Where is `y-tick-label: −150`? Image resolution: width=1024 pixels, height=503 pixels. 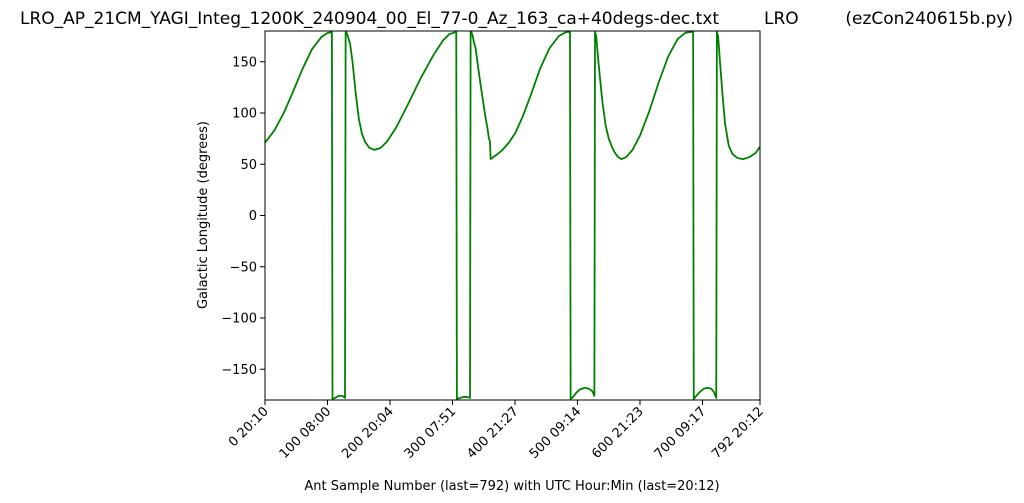 y-tick-label: −150 is located at coordinates (239, 370).